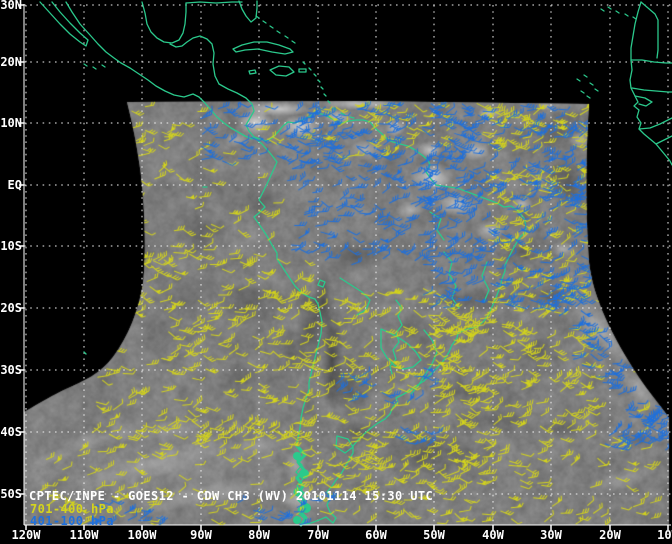 This screenshot has width=672, height=544. I want to click on lat-label-10N: 10N, so click(11, 123).